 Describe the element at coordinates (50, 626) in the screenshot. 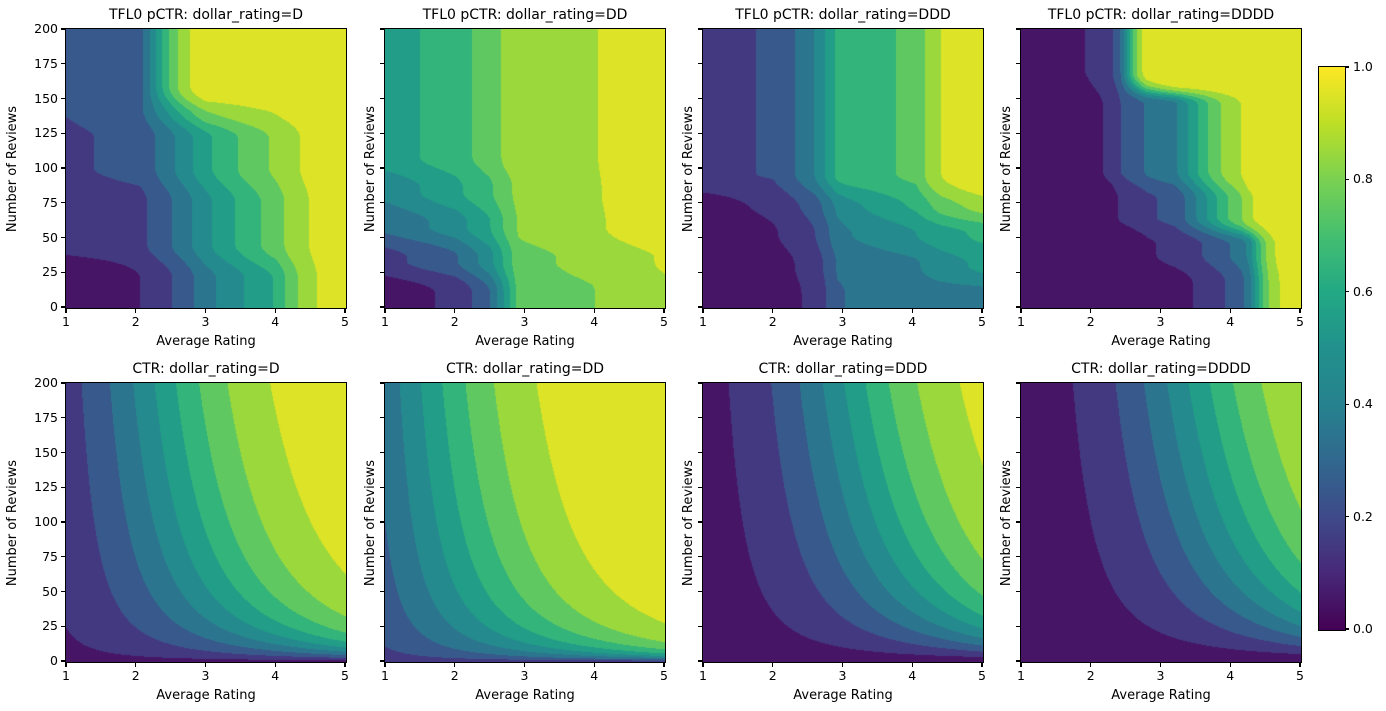

I see `y-tick-label: 25` at that location.